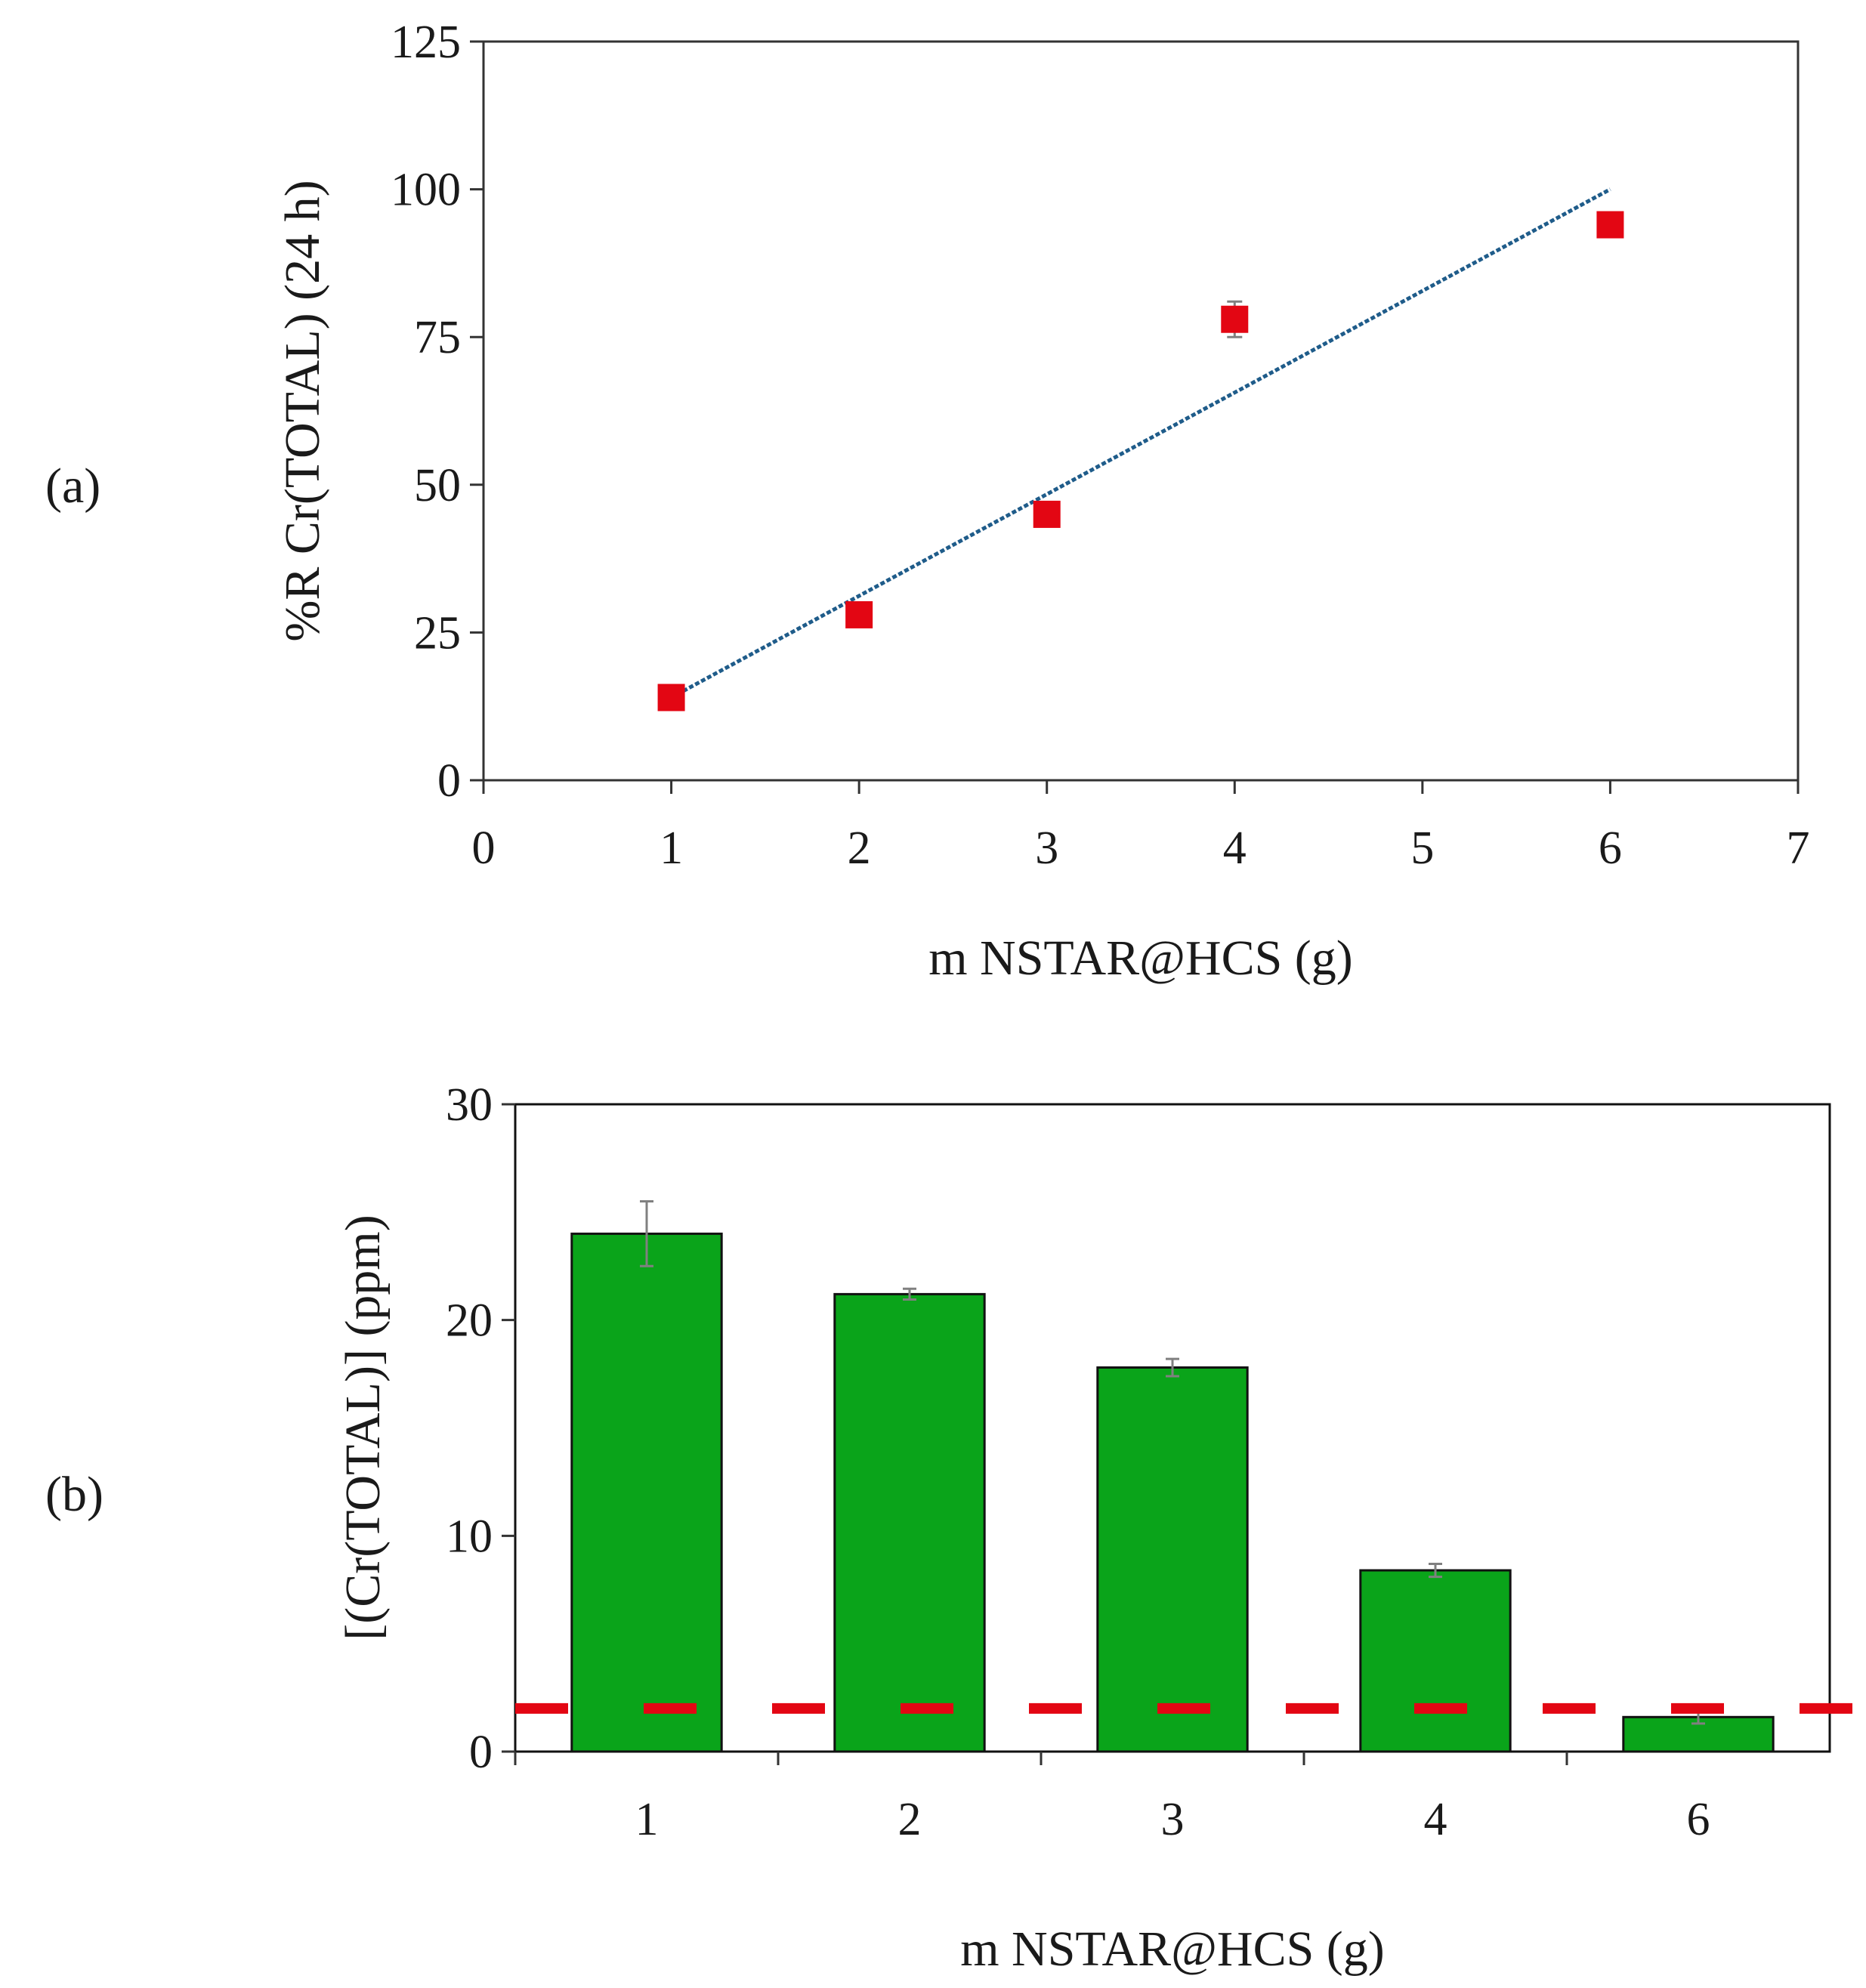 The height and width of the screenshot is (1988, 1866). I want to click on panel-a-y-ticks: 0 25 50 75 100 125, so click(437, 412).